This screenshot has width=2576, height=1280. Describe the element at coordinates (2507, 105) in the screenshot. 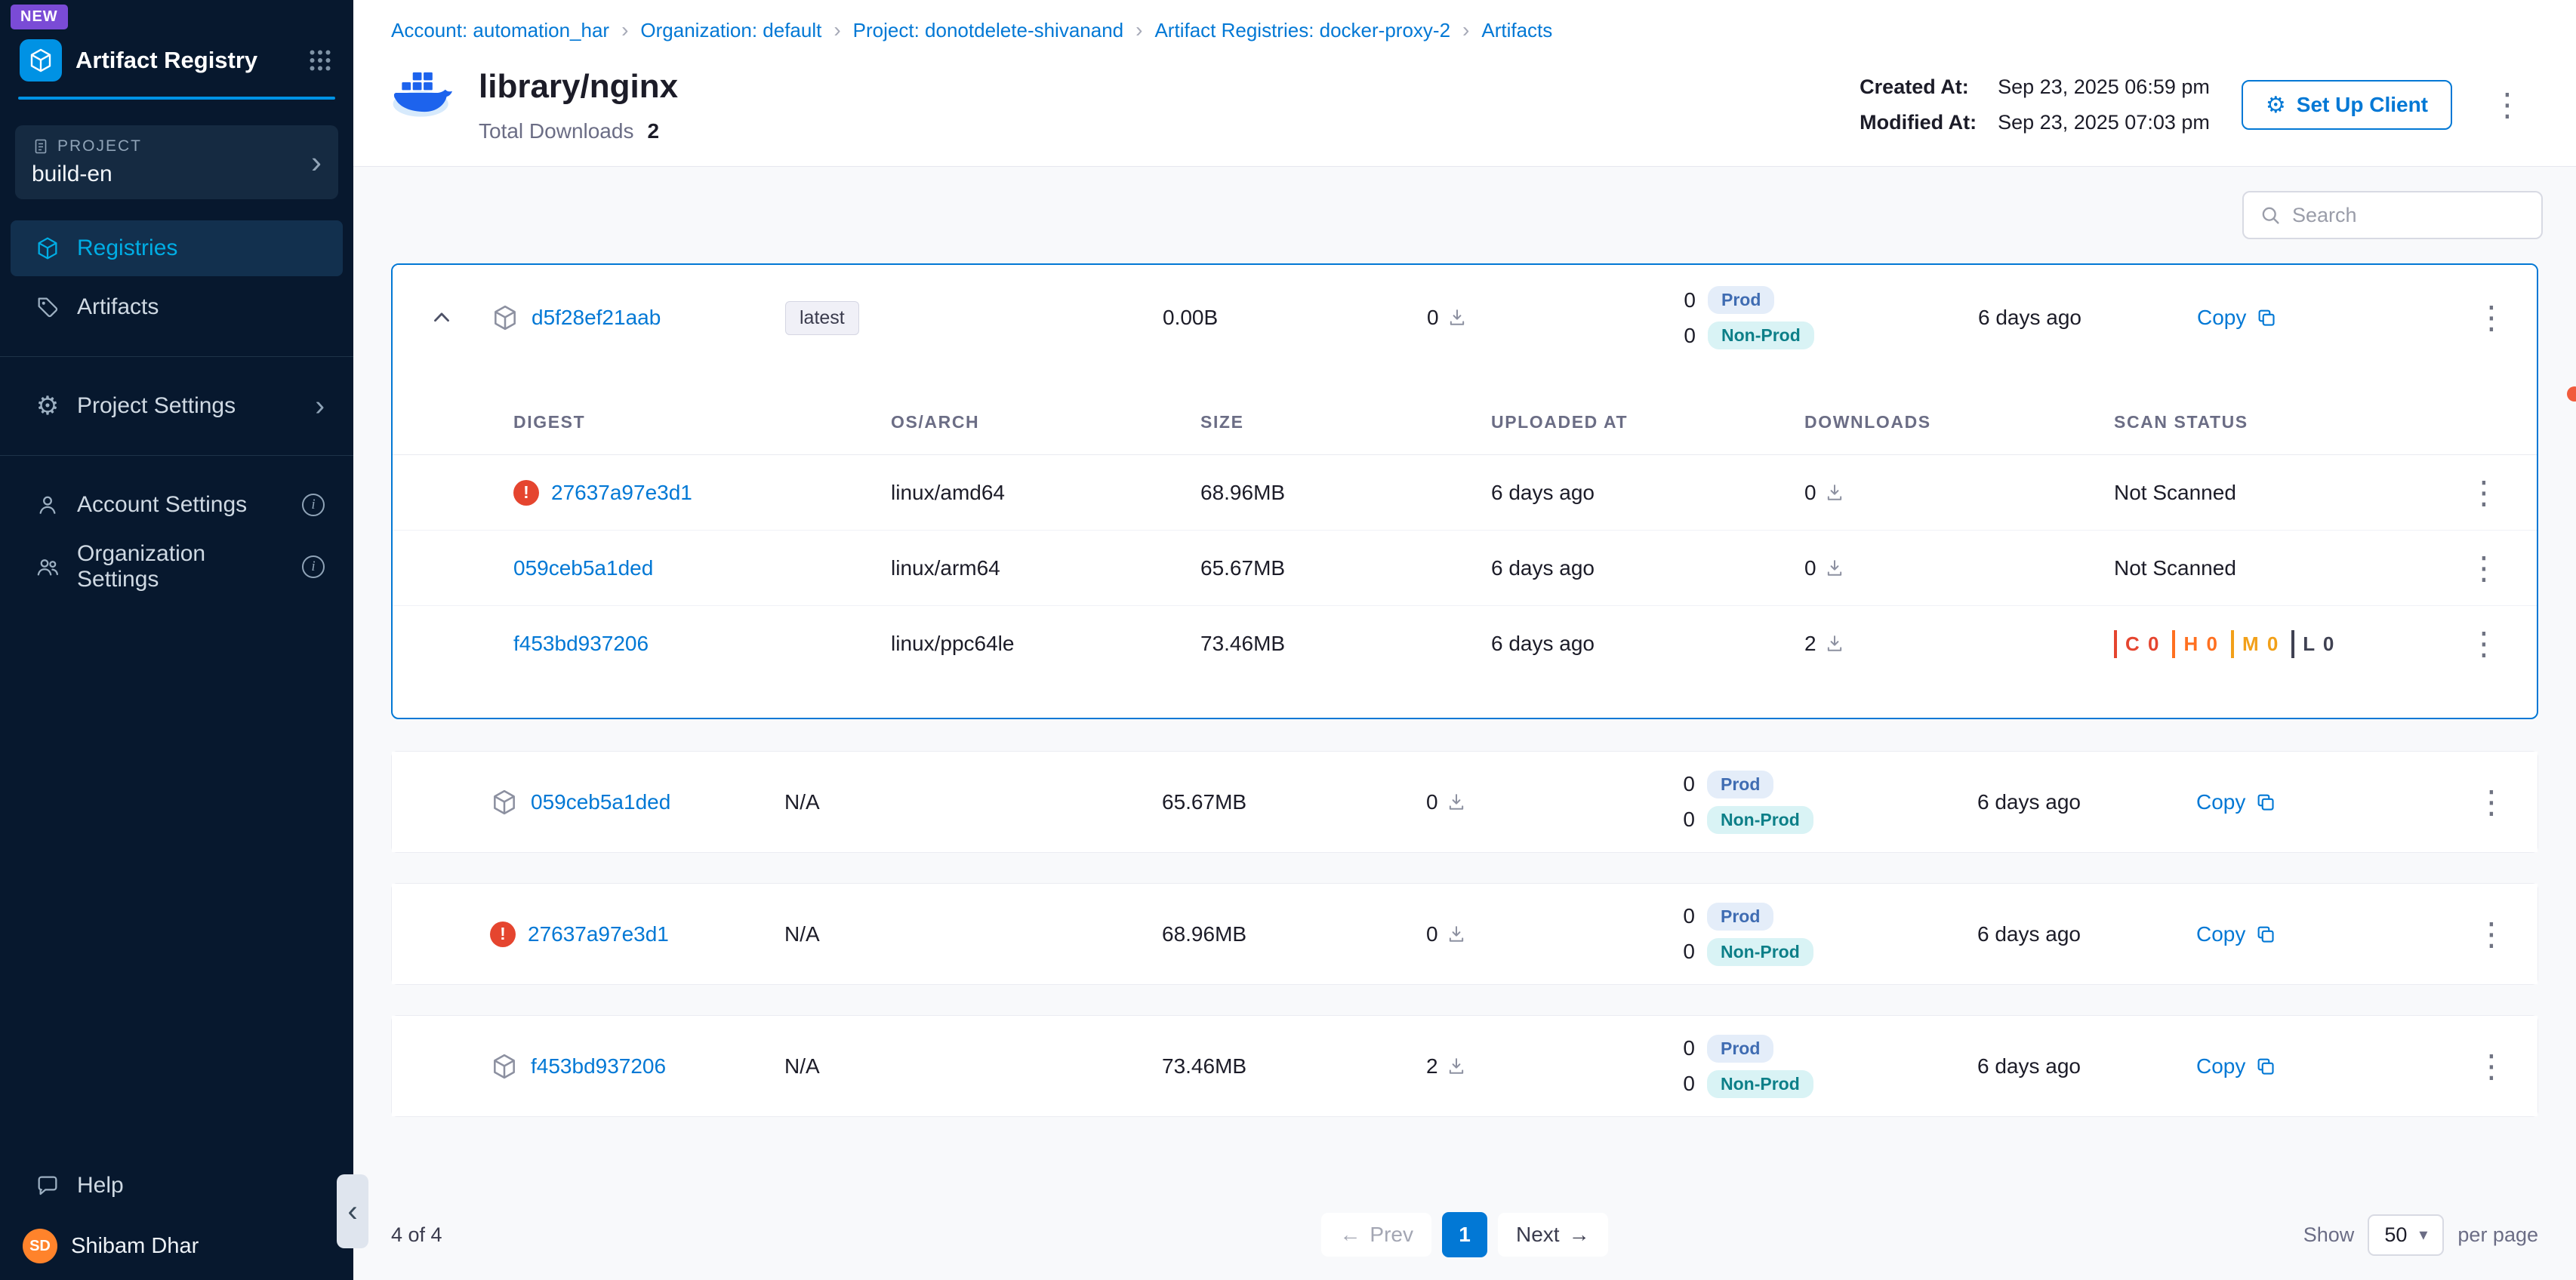

I see `header-kebab-menu: ⋮` at that location.